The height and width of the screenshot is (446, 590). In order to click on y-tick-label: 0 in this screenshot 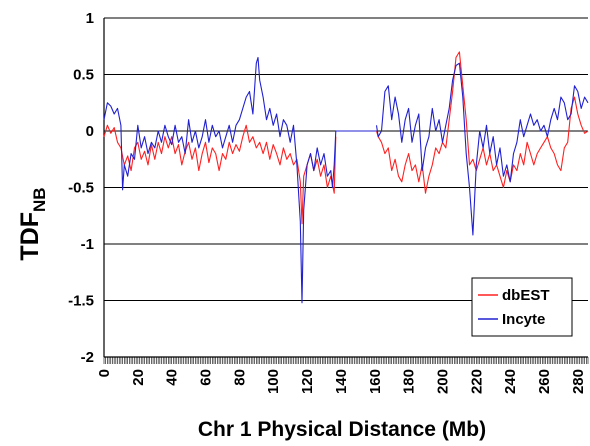, I will do `click(90, 131)`.